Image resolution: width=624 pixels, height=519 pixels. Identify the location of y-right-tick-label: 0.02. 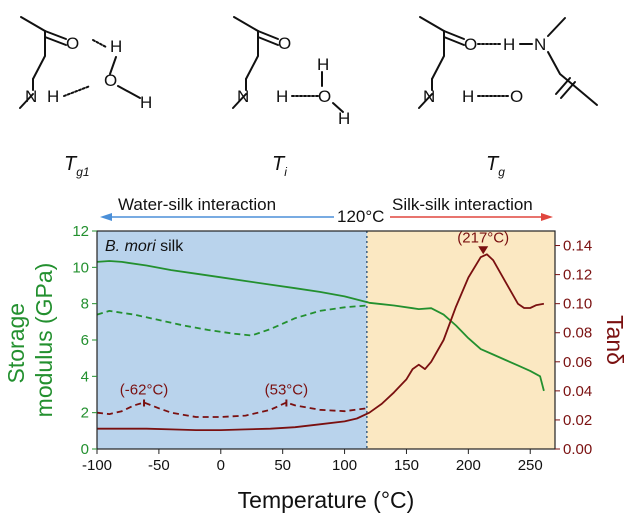
(577, 420).